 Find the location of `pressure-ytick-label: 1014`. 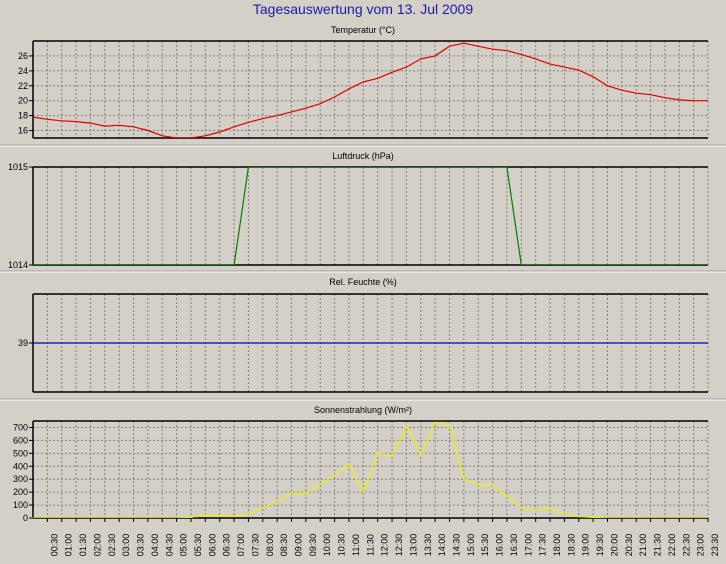

pressure-ytick-label: 1014 is located at coordinates (18, 265).